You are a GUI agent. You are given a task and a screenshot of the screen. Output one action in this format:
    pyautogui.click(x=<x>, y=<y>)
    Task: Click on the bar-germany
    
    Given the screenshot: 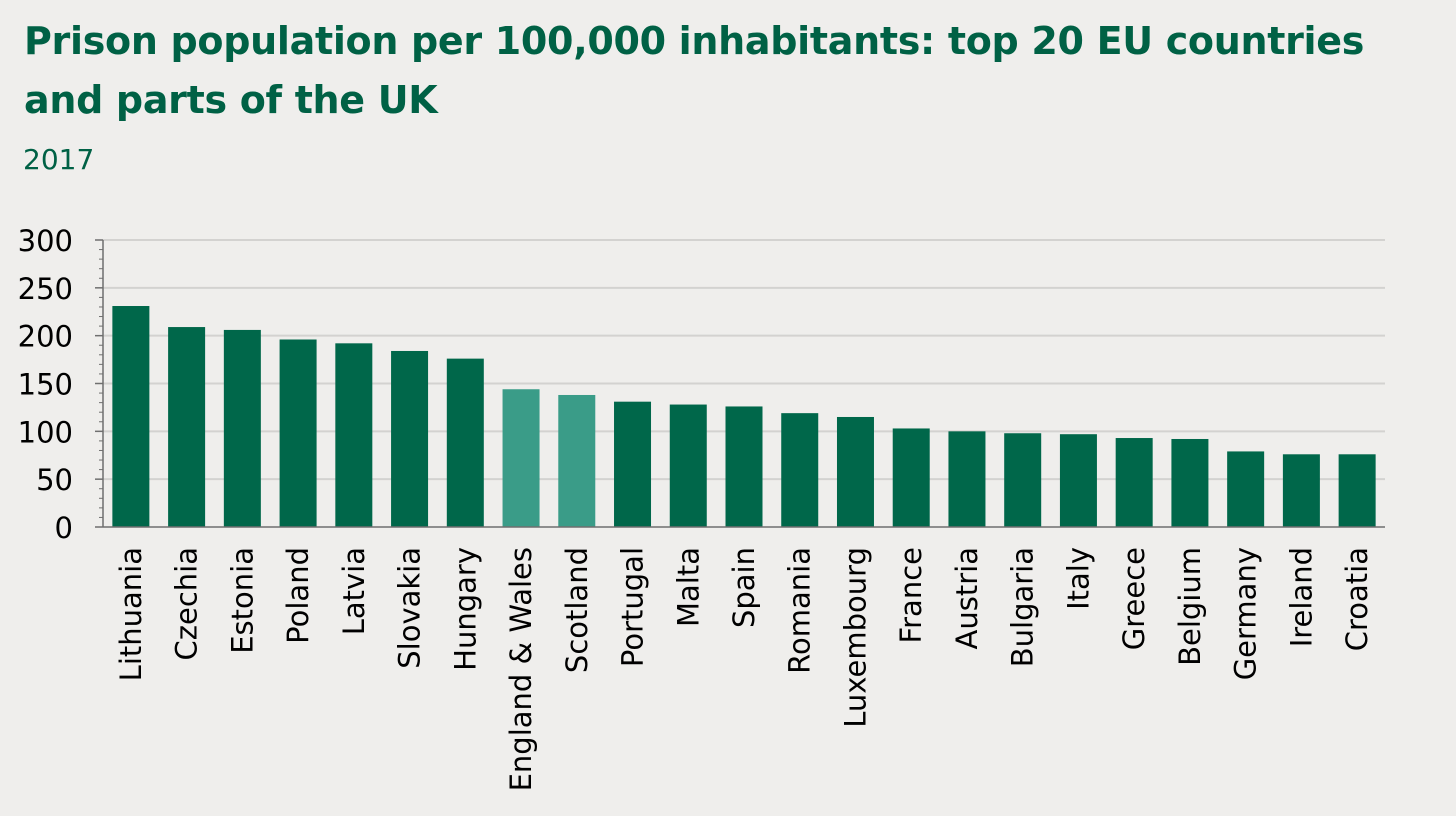 What is the action you would take?
    pyautogui.click(x=1246, y=489)
    